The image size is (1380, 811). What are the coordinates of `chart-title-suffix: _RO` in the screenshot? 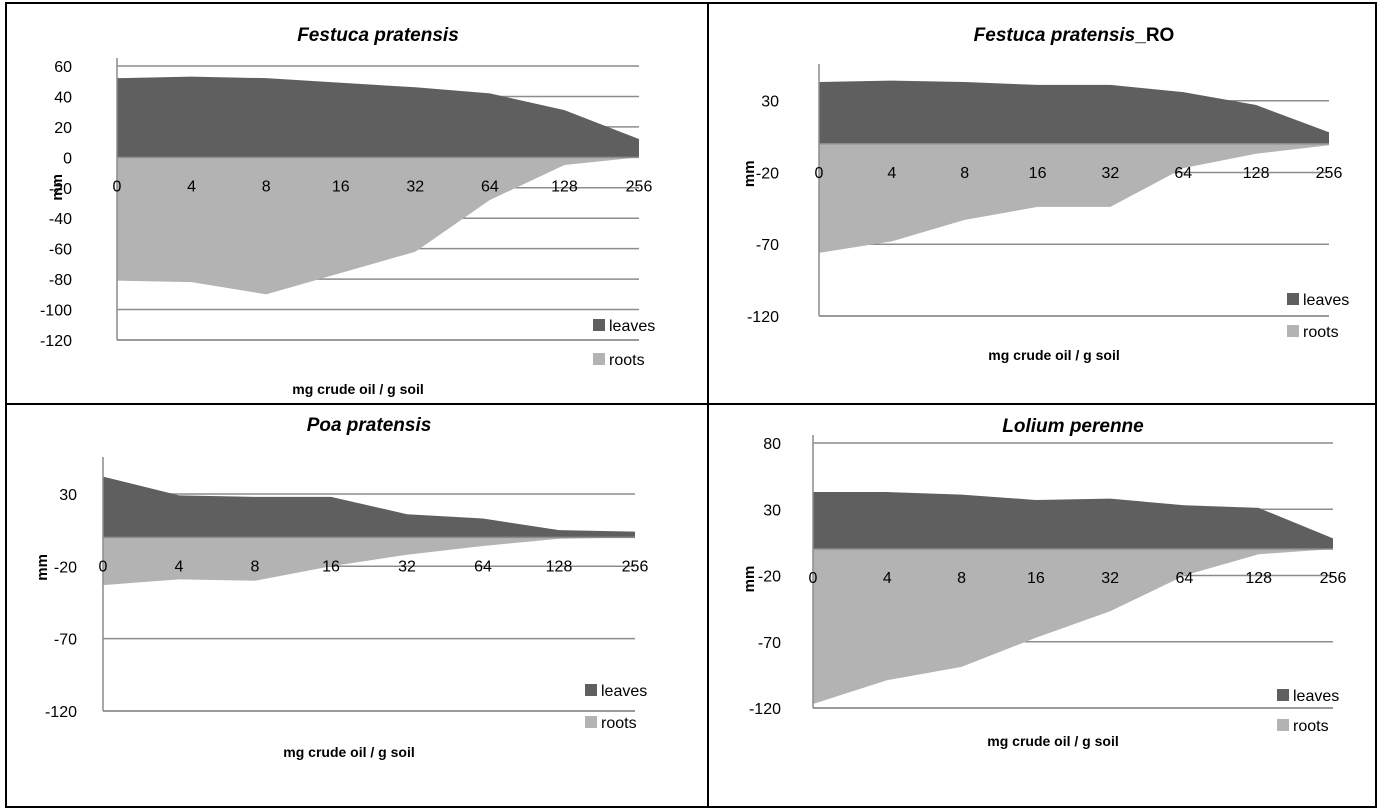 It's located at (1154, 35).